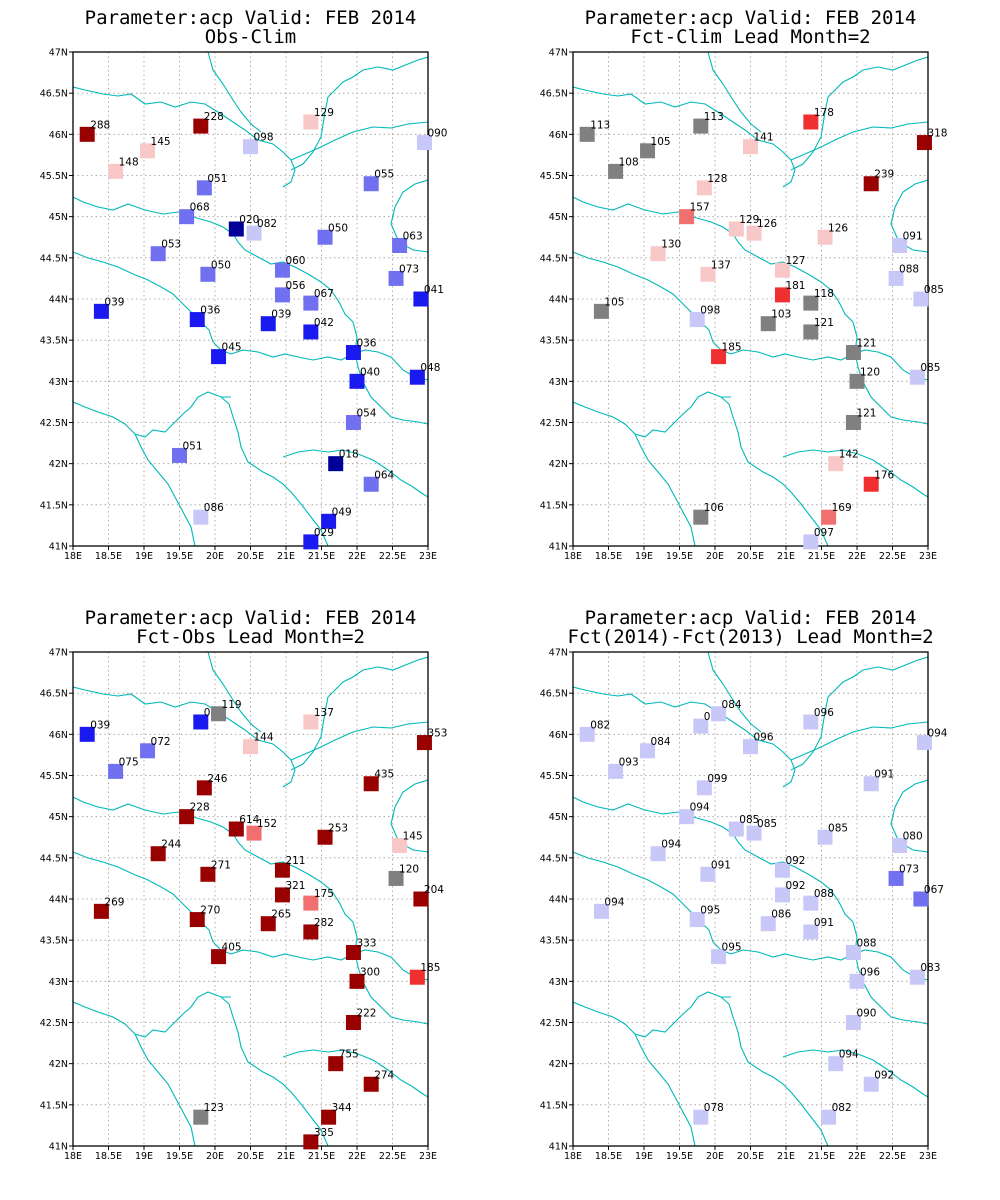 This screenshot has width=1000, height=1200. Describe the element at coordinates (842, 508) in the screenshot. I see `station-value-label: 169` at that location.